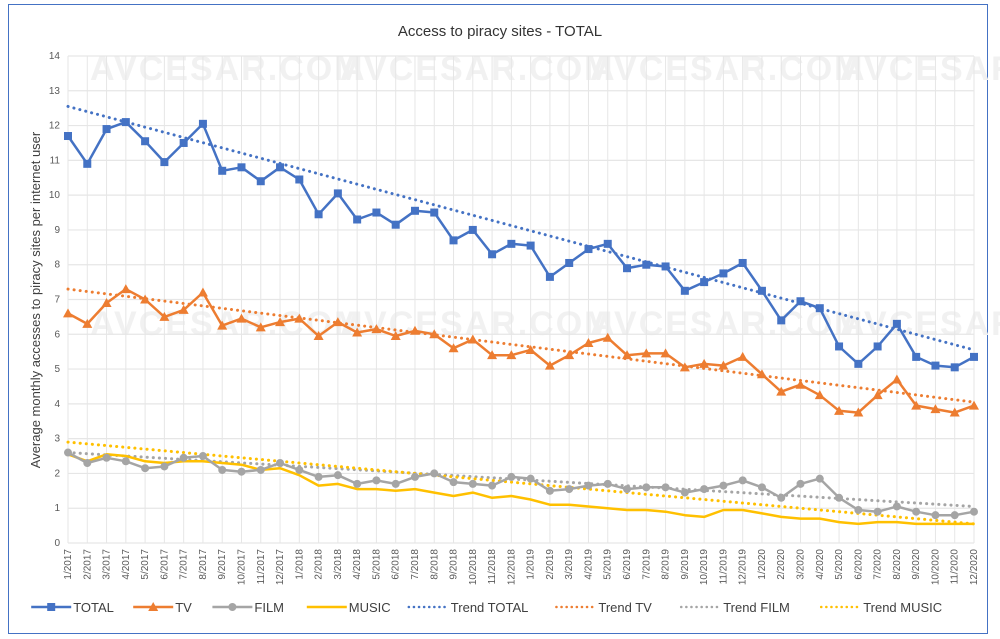 The width and height of the screenshot is (1000, 639). Describe the element at coordinates (666, 564) in the screenshot. I see `x-tick-label: 8/2019` at that location.